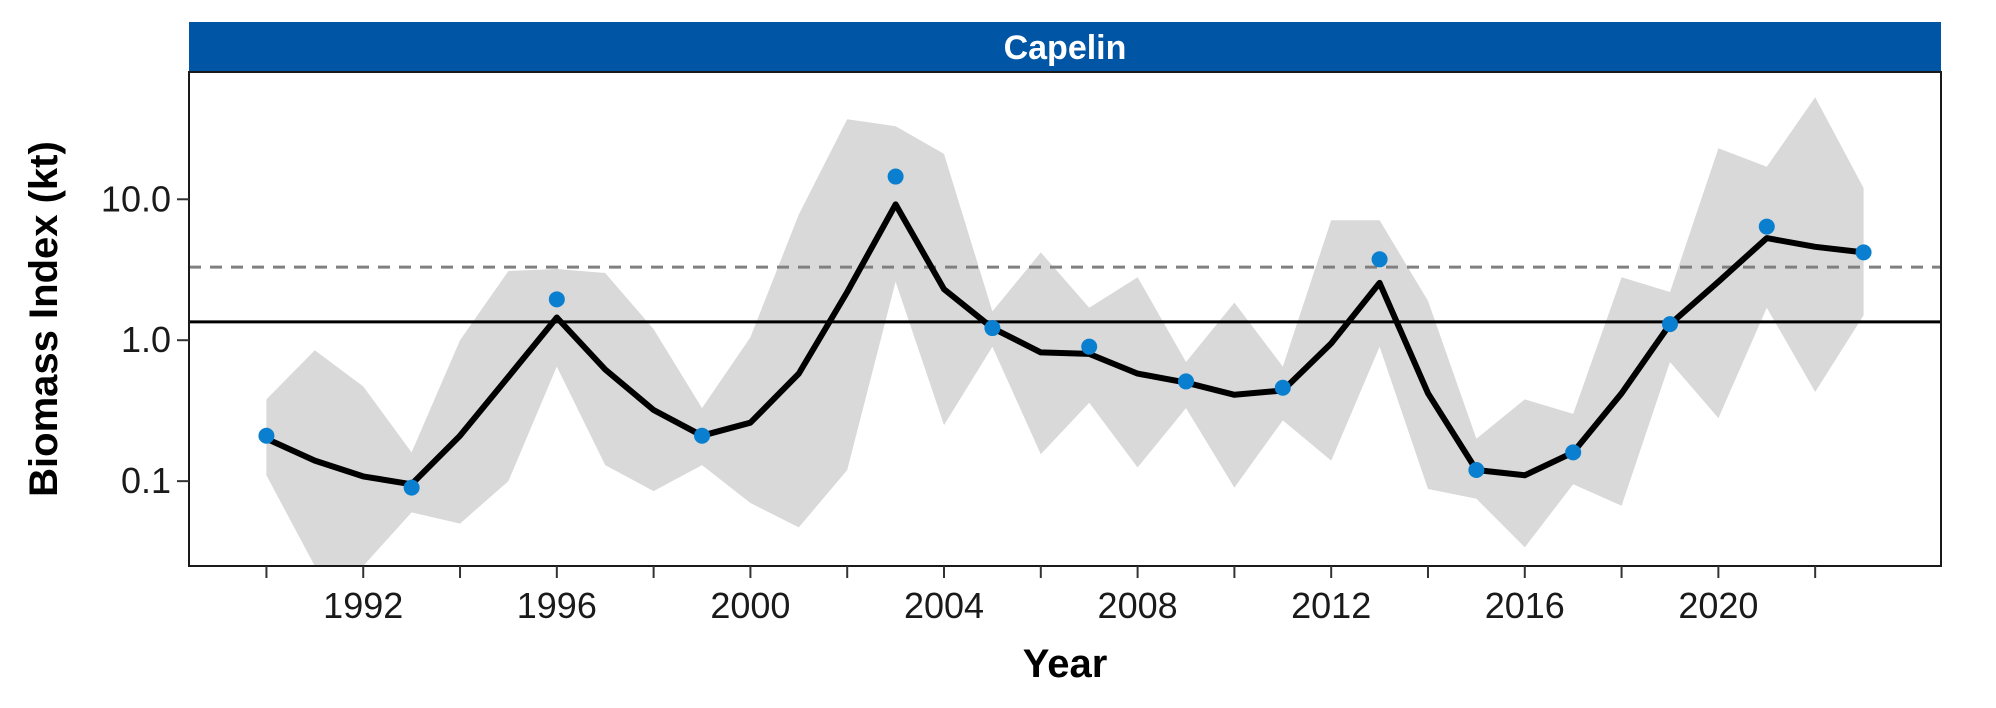 This screenshot has height=708, width=1996. What do you see at coordinates (1041, 596) in the screenshot?
I see `x-axis: 1992 1996 2000 2004 2008 2012 2016 2020` at bounding box center [1041, 596].